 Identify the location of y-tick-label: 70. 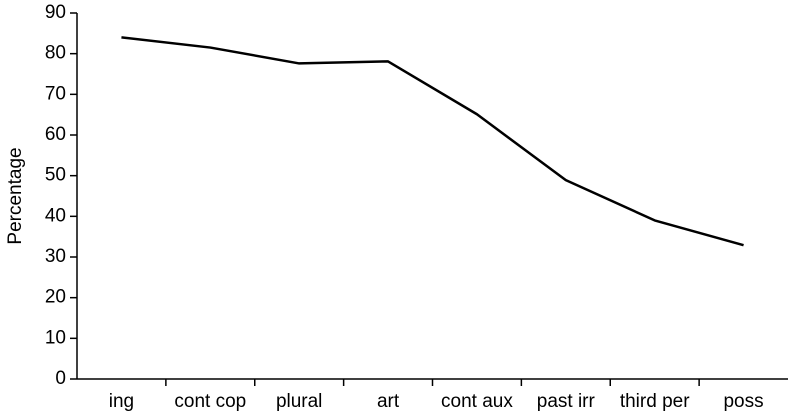
(55, 93).